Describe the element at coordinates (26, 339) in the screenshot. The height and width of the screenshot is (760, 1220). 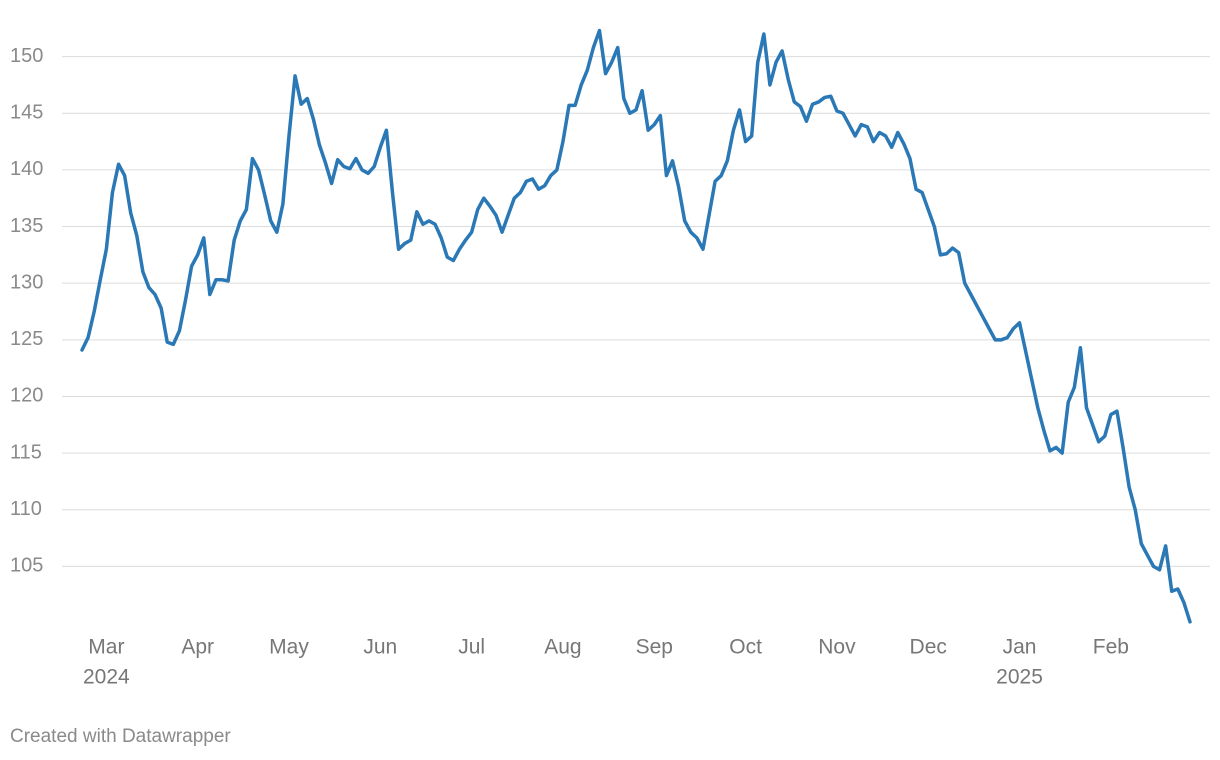
I see `y-tick-label: 125` at that location.